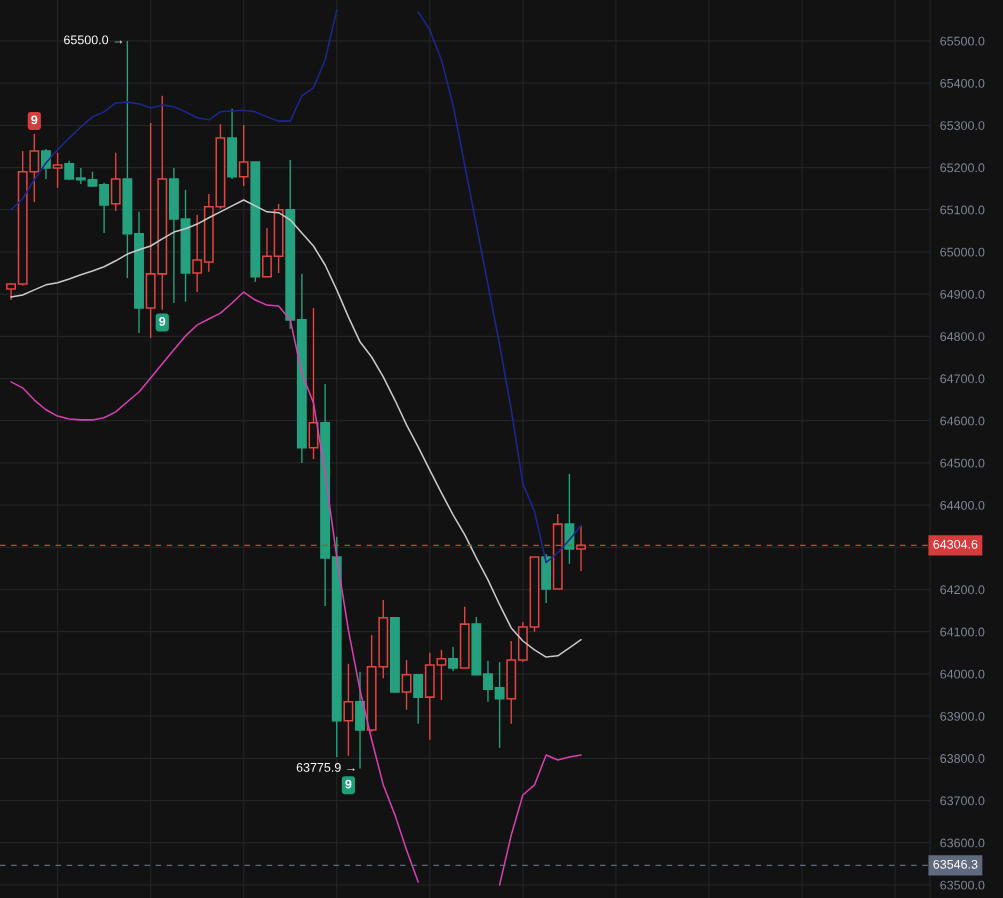  What do you see at coordinates (962, 294) in the screenshot?
I see `y-tick-label: 64900.0` at bounding box center [962, 294].